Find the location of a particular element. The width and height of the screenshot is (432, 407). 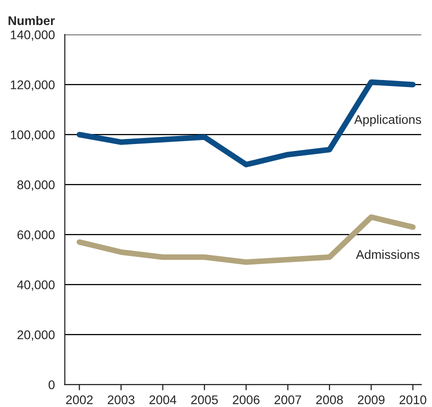

series-label: Admissions is located at coordinates (388, 254).